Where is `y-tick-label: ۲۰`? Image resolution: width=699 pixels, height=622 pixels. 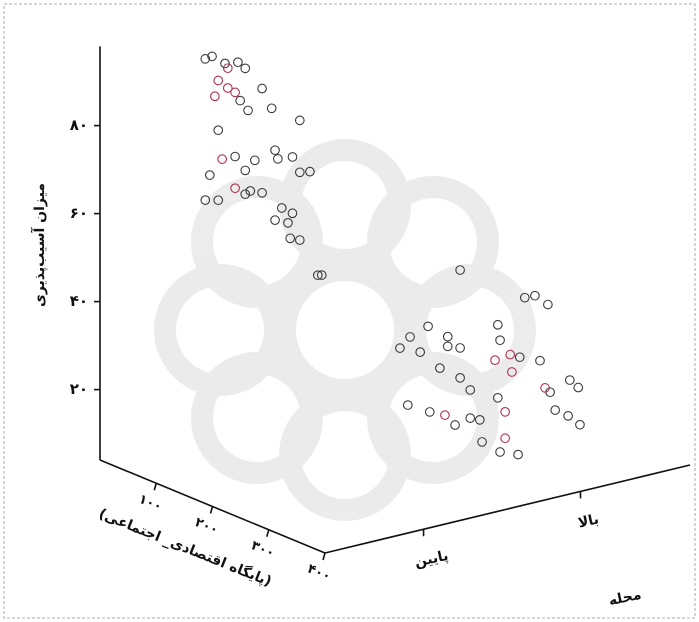
y-tick-label: ۲۰ is located at coordinates (79, 389).